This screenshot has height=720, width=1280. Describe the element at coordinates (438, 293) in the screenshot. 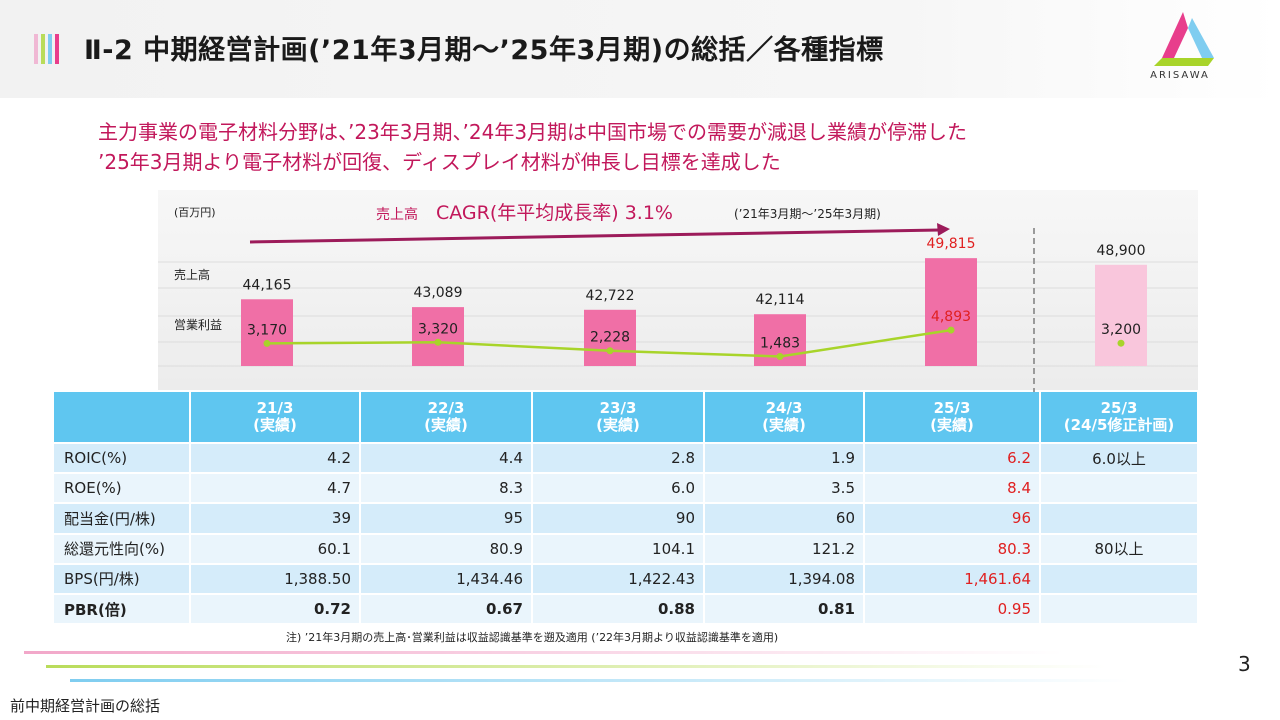

I see `sales-value-label: 43,089` at that location.